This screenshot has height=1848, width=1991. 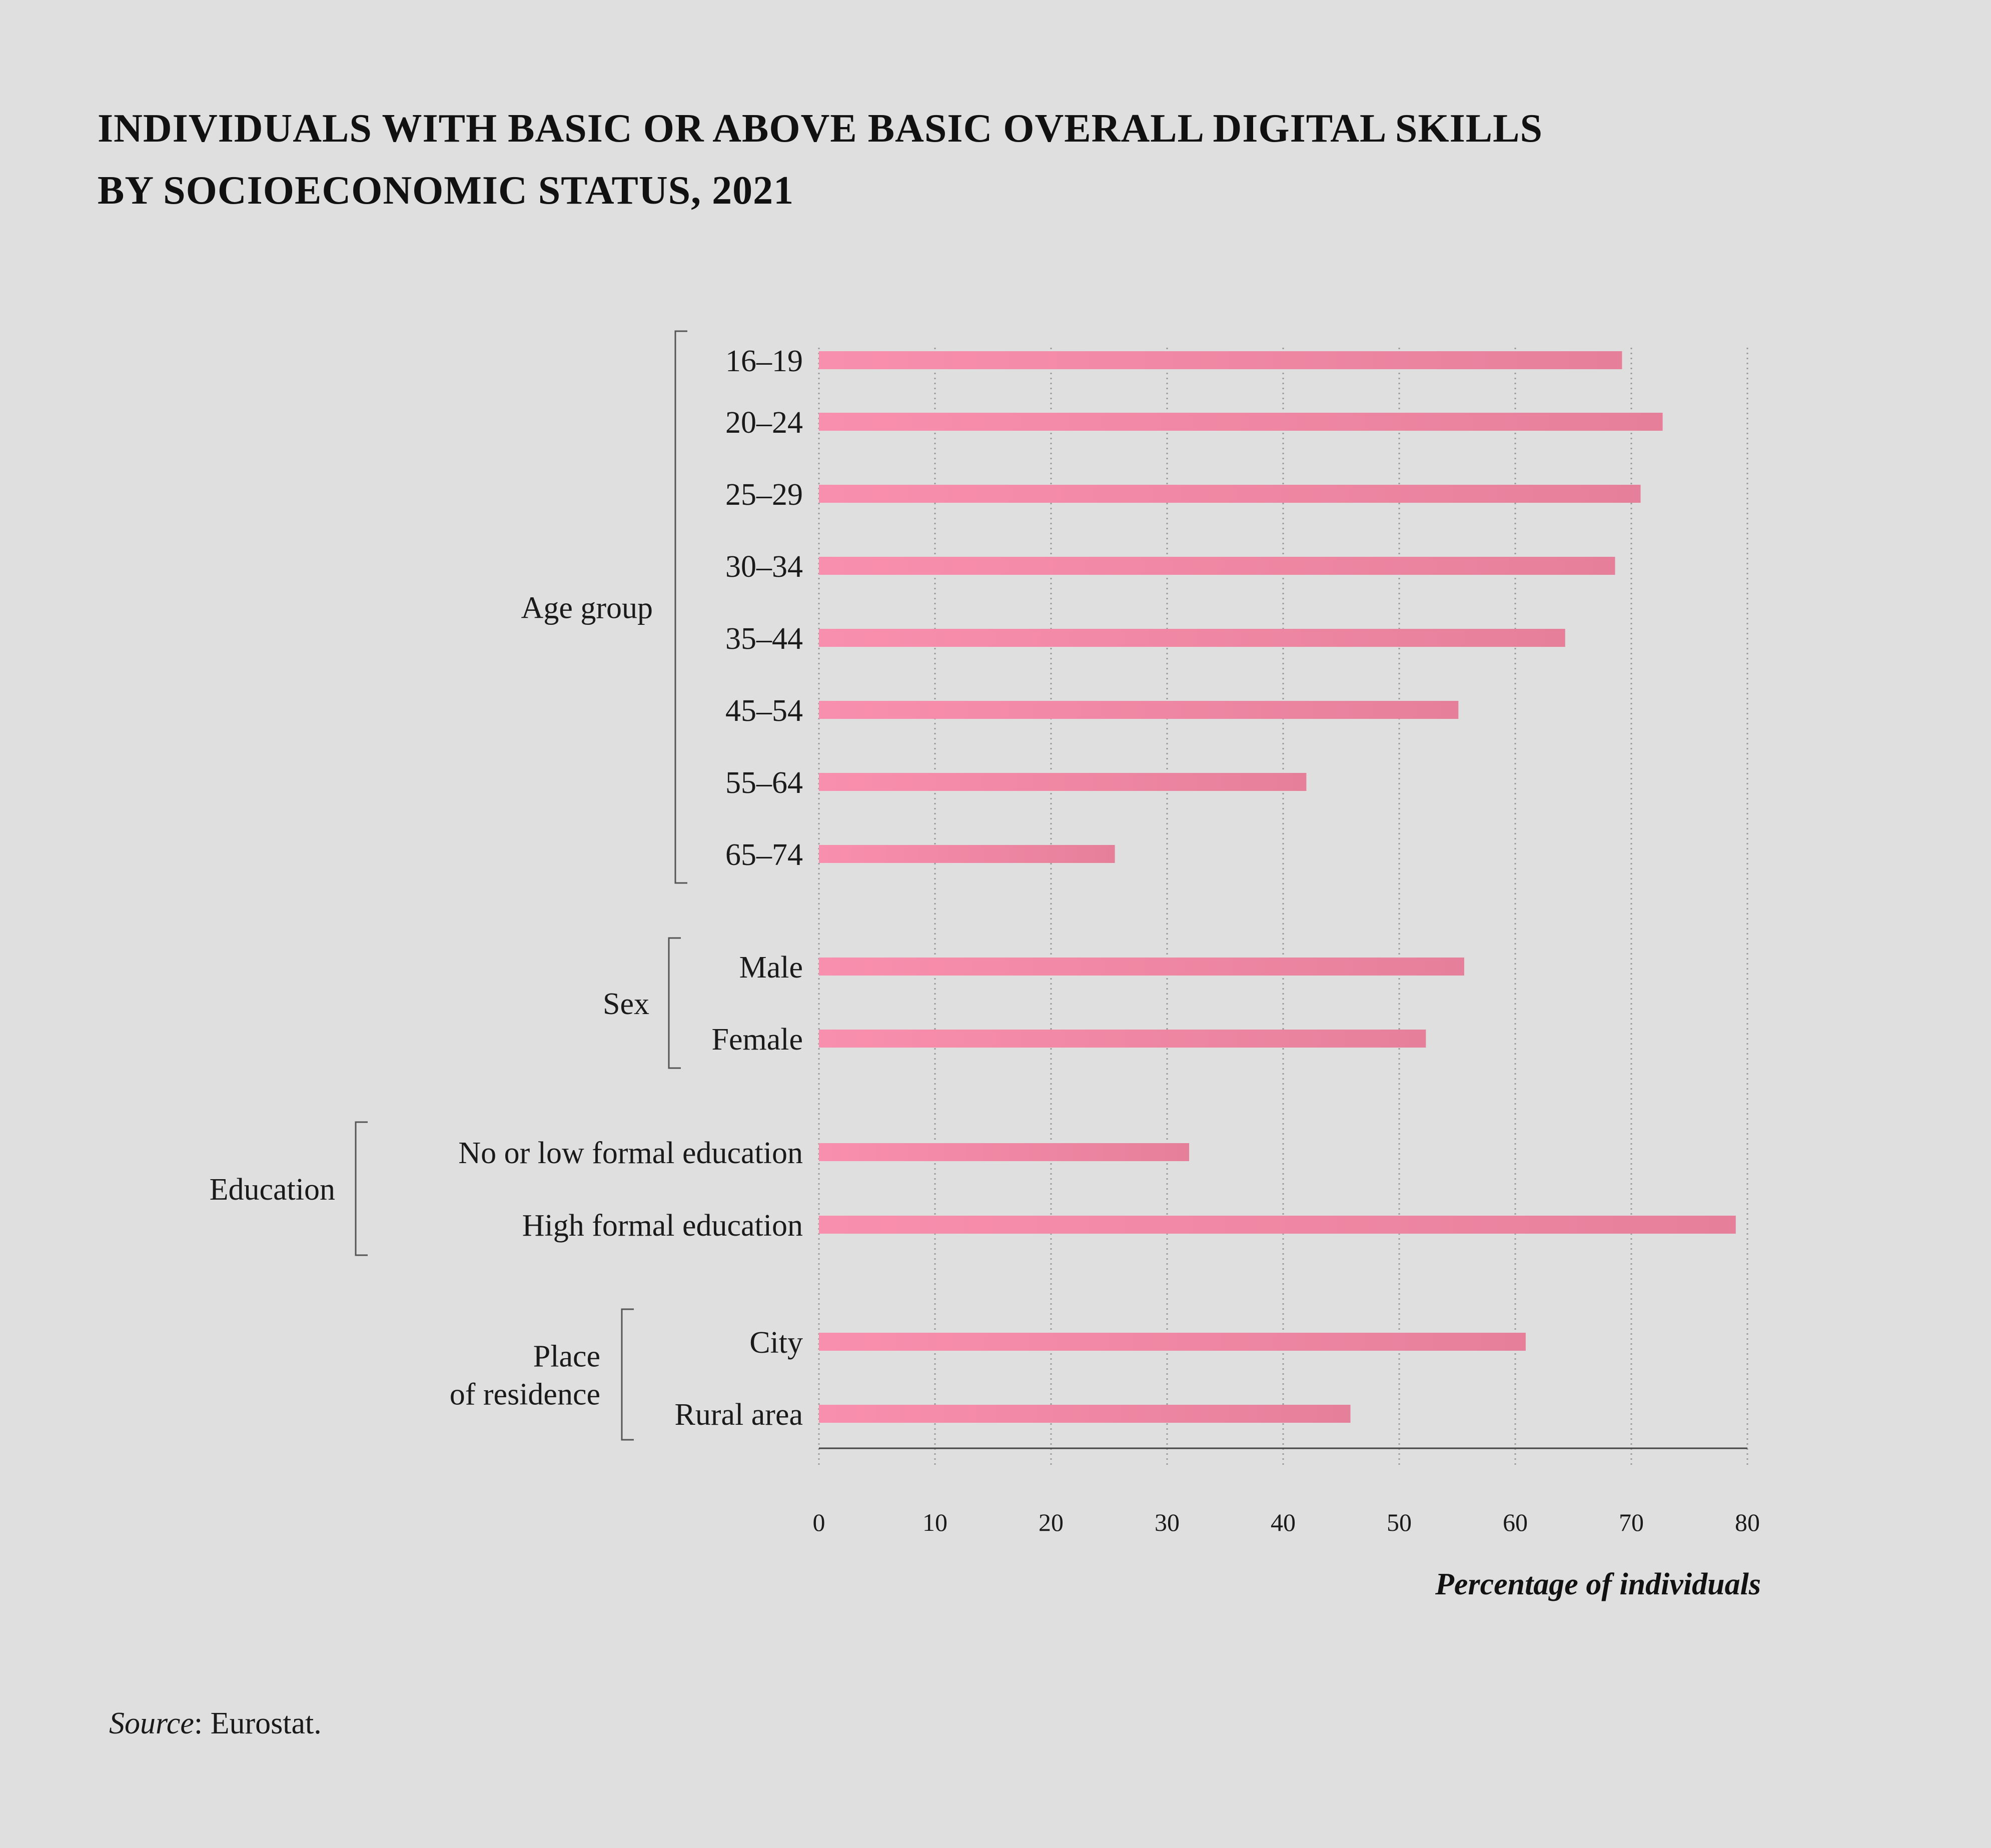 What do you see at coordinates (448, 886) in the screenshot?
I see `group-labels: Age group Sex Education Place of residence` at bounding box center [448, 886].